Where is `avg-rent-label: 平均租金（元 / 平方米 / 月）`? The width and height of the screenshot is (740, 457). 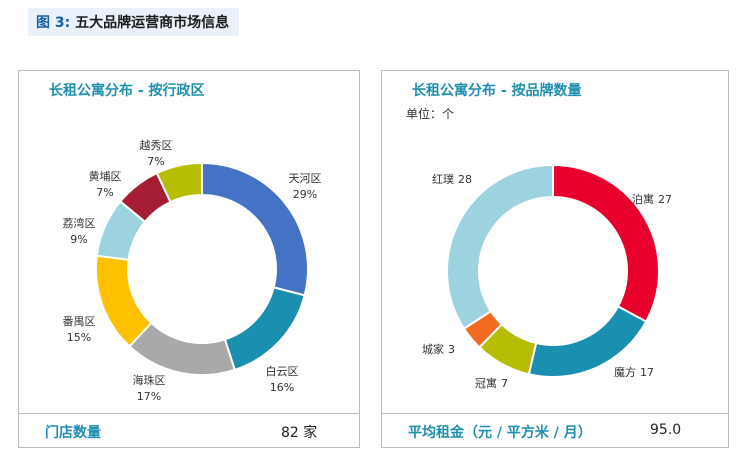 avg-rent-label: 平均租金（元 / 平方米 / 月） is located at coordinates (500, 433).